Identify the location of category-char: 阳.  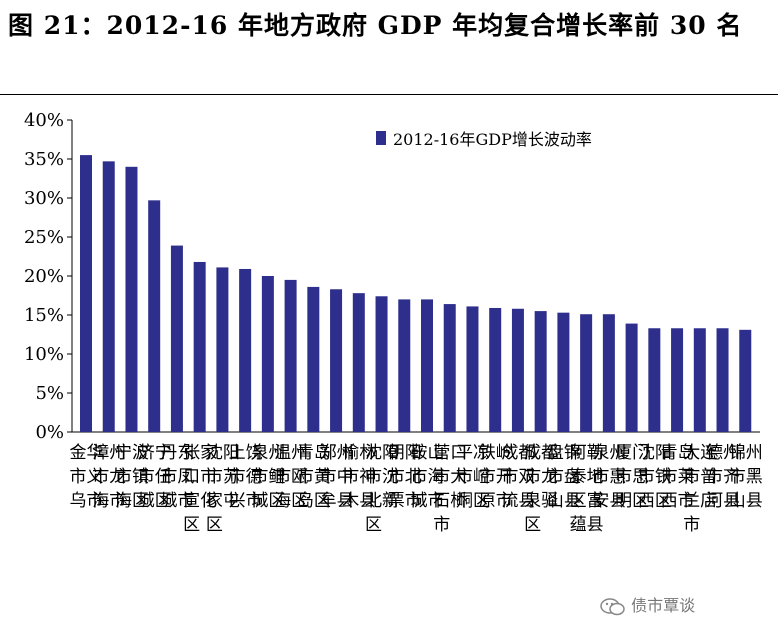
(413, 453).